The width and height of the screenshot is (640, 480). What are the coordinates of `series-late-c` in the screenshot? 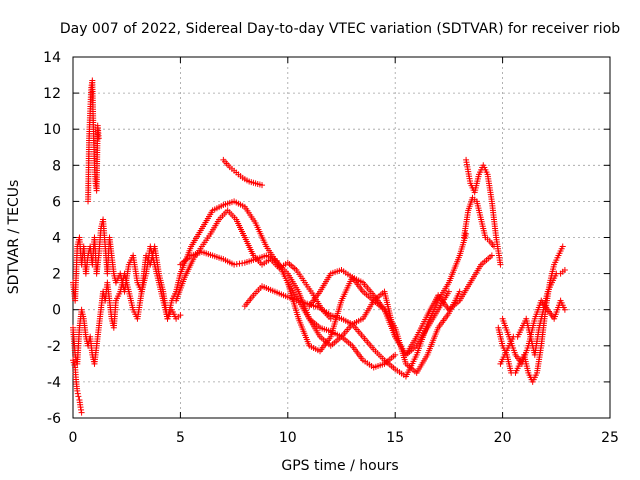 It's located at (533, 332).